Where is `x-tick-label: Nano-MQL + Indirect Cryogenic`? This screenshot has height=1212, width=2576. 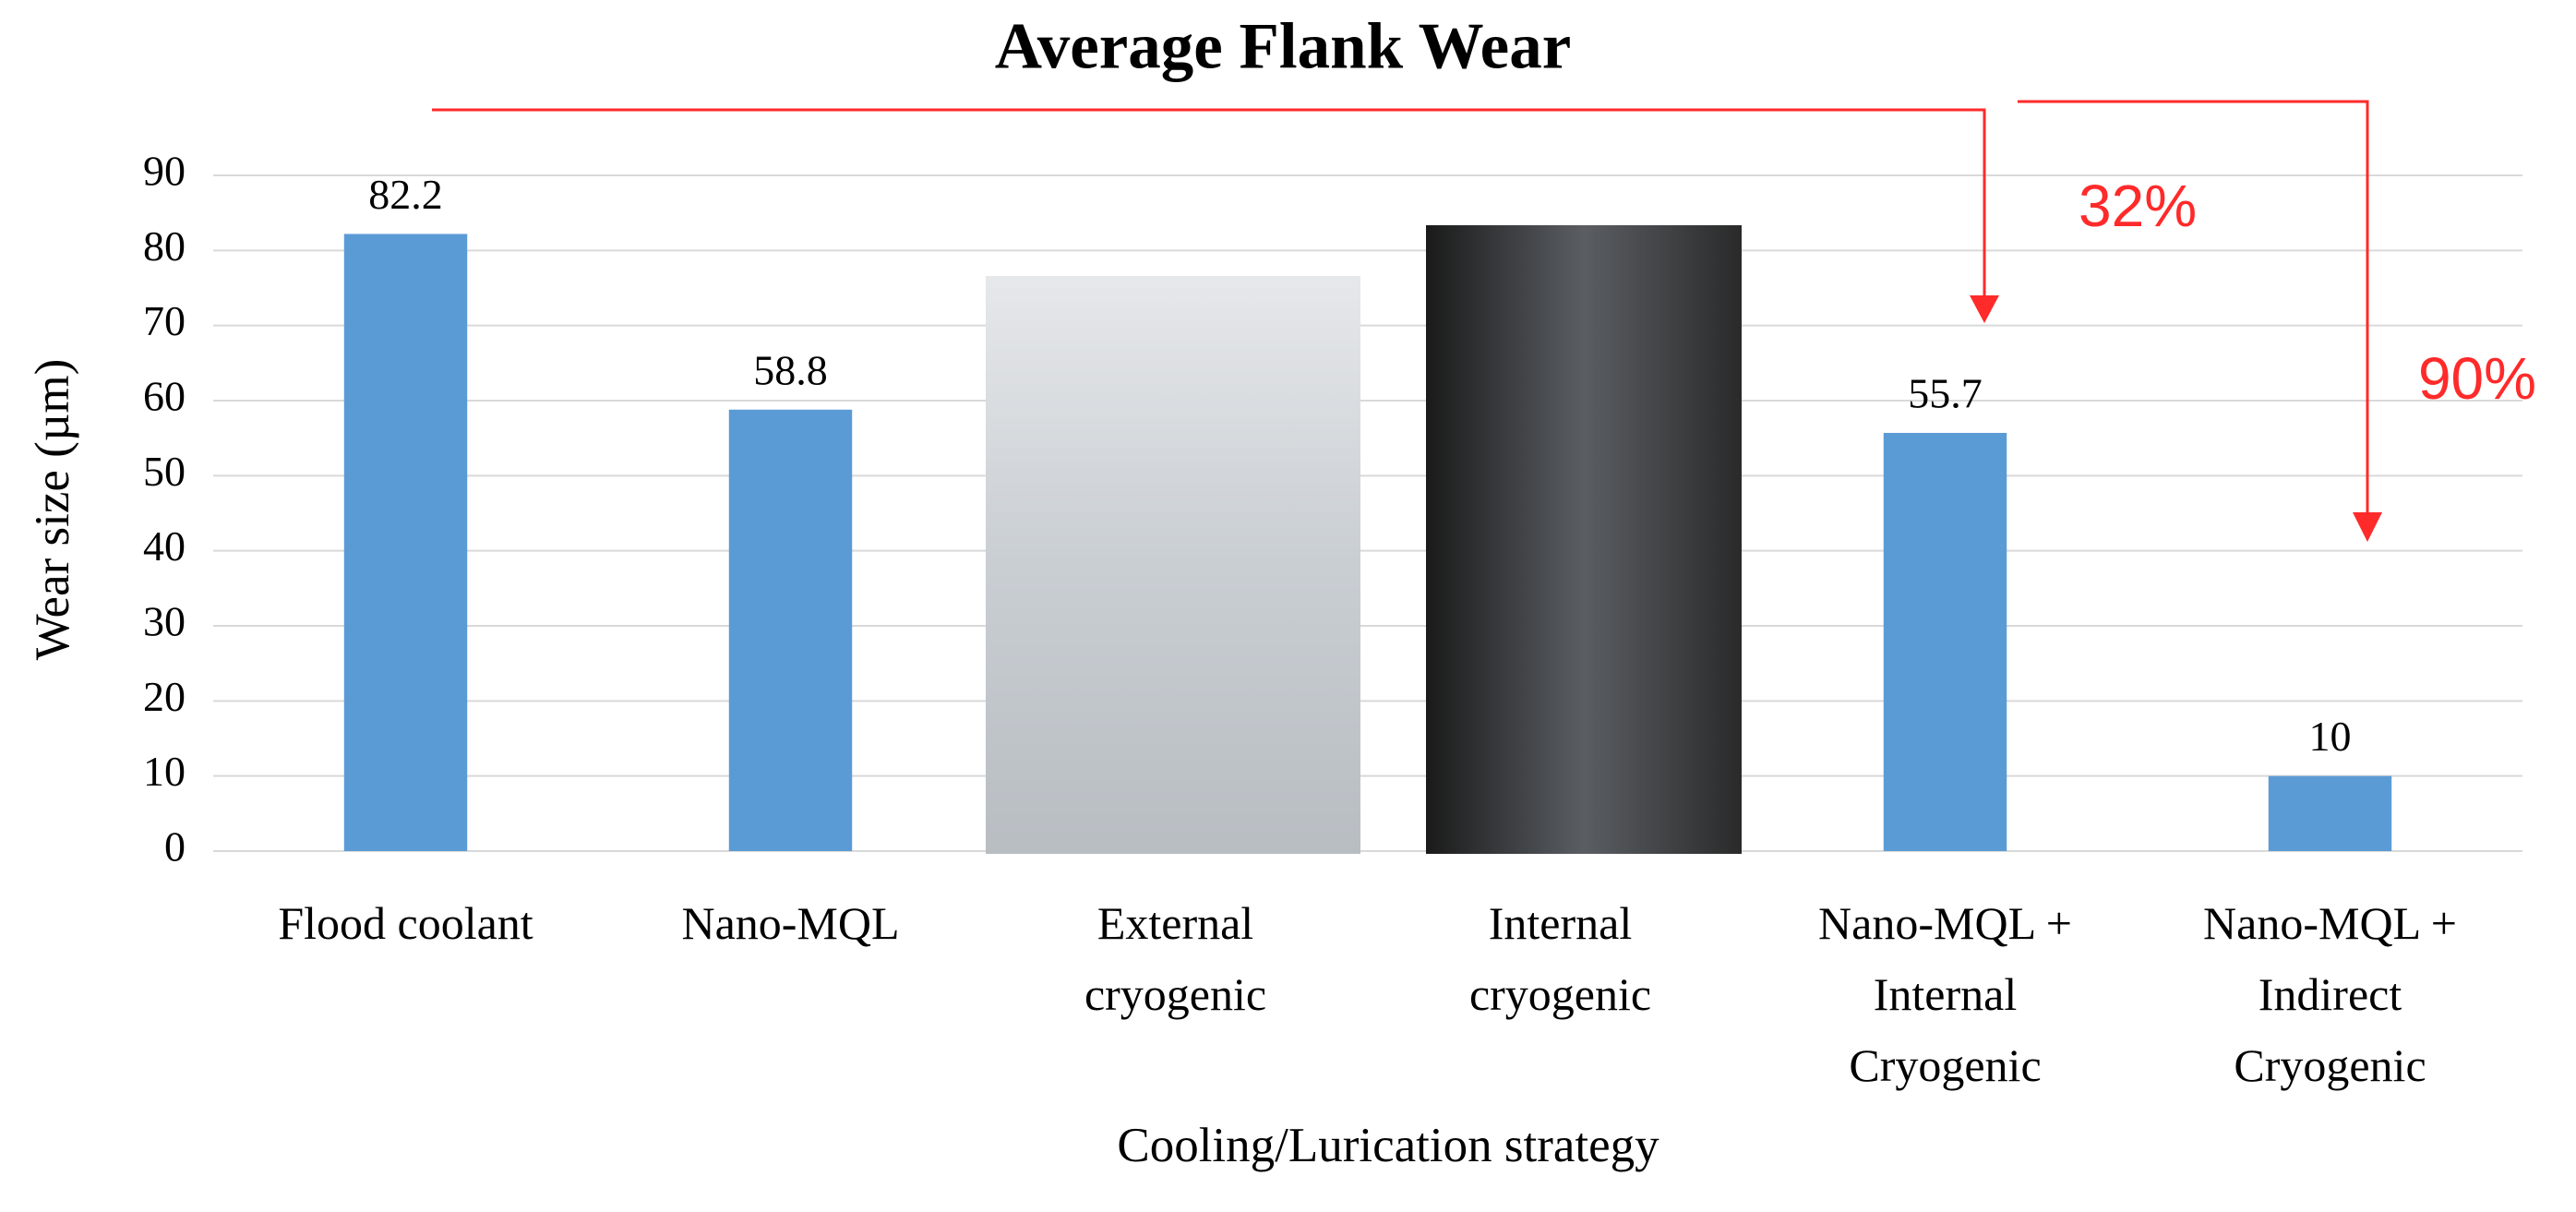
x-tick-label: Nano-MQL + Indirect Cryogenic is located at coordinates (2330, 994).